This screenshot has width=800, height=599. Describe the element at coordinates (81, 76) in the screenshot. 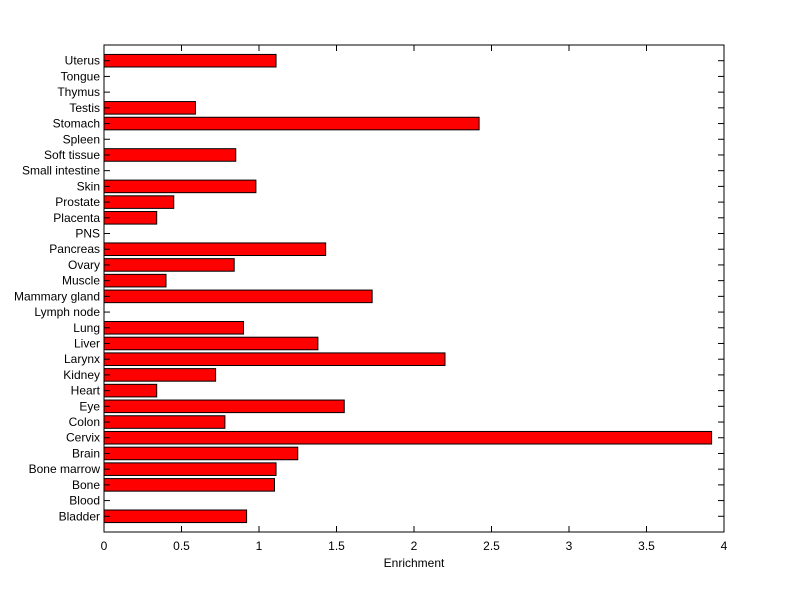

I see `category-label: Tongue` at that location.